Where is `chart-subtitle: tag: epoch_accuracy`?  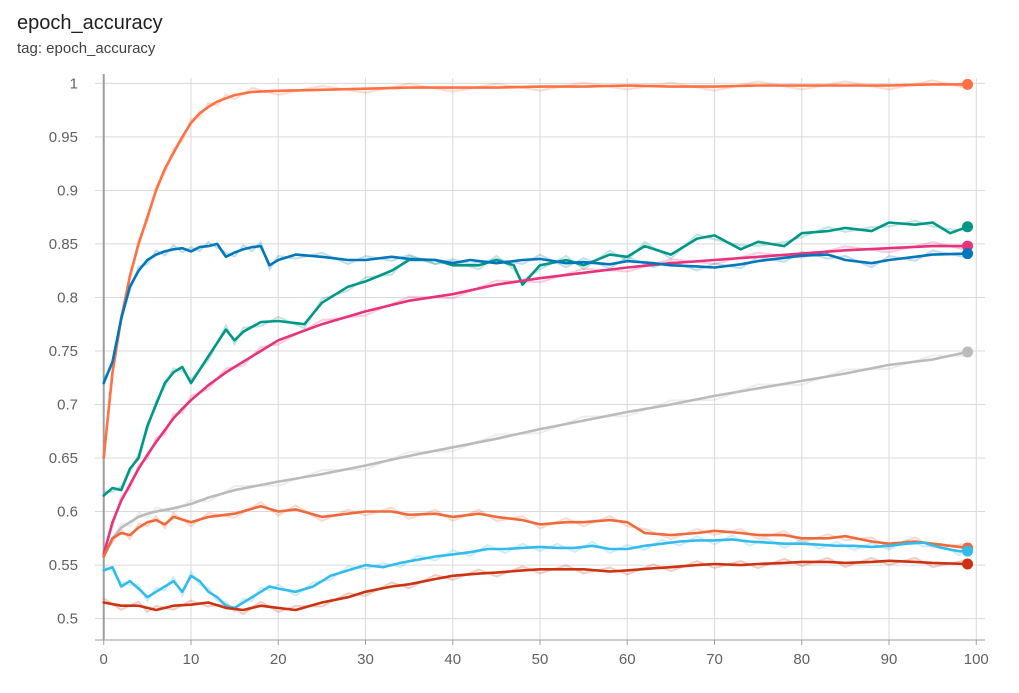
chart-subtitle: tag: epoch_accuracy is located at coordinates (86, 48).